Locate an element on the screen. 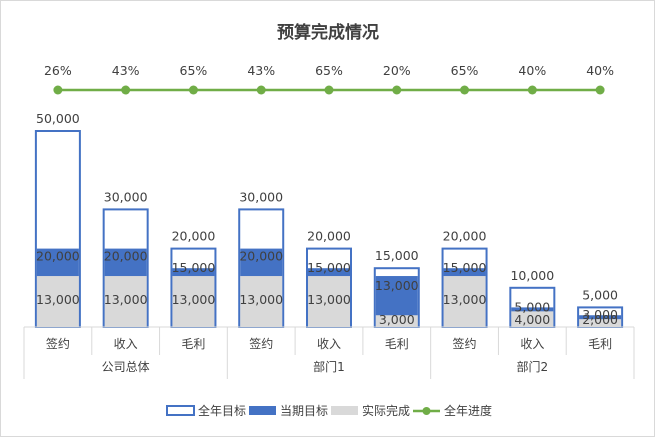 This screenshot has width=657, height=439. legend-label-actual: 实际完成 is located at coordinates (386, 410).